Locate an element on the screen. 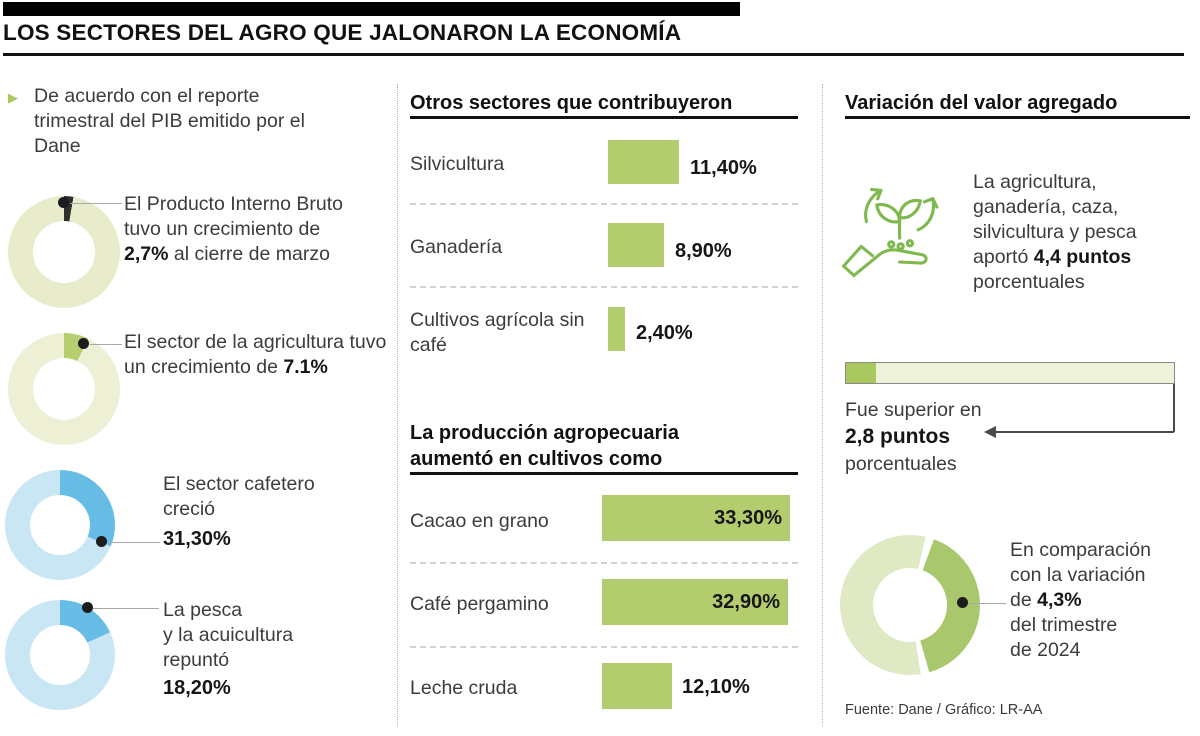 This screenshot has height=736, width=1200. source-credit: Fuente: Dane / Gráfico: LR-AA is located at coordinates (944, 710).